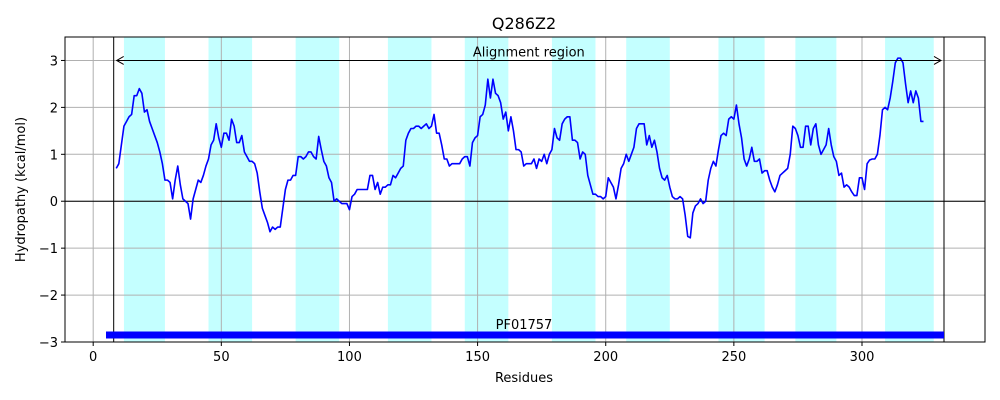  I want to click on x-tick-label: 50, so click(221, 357).